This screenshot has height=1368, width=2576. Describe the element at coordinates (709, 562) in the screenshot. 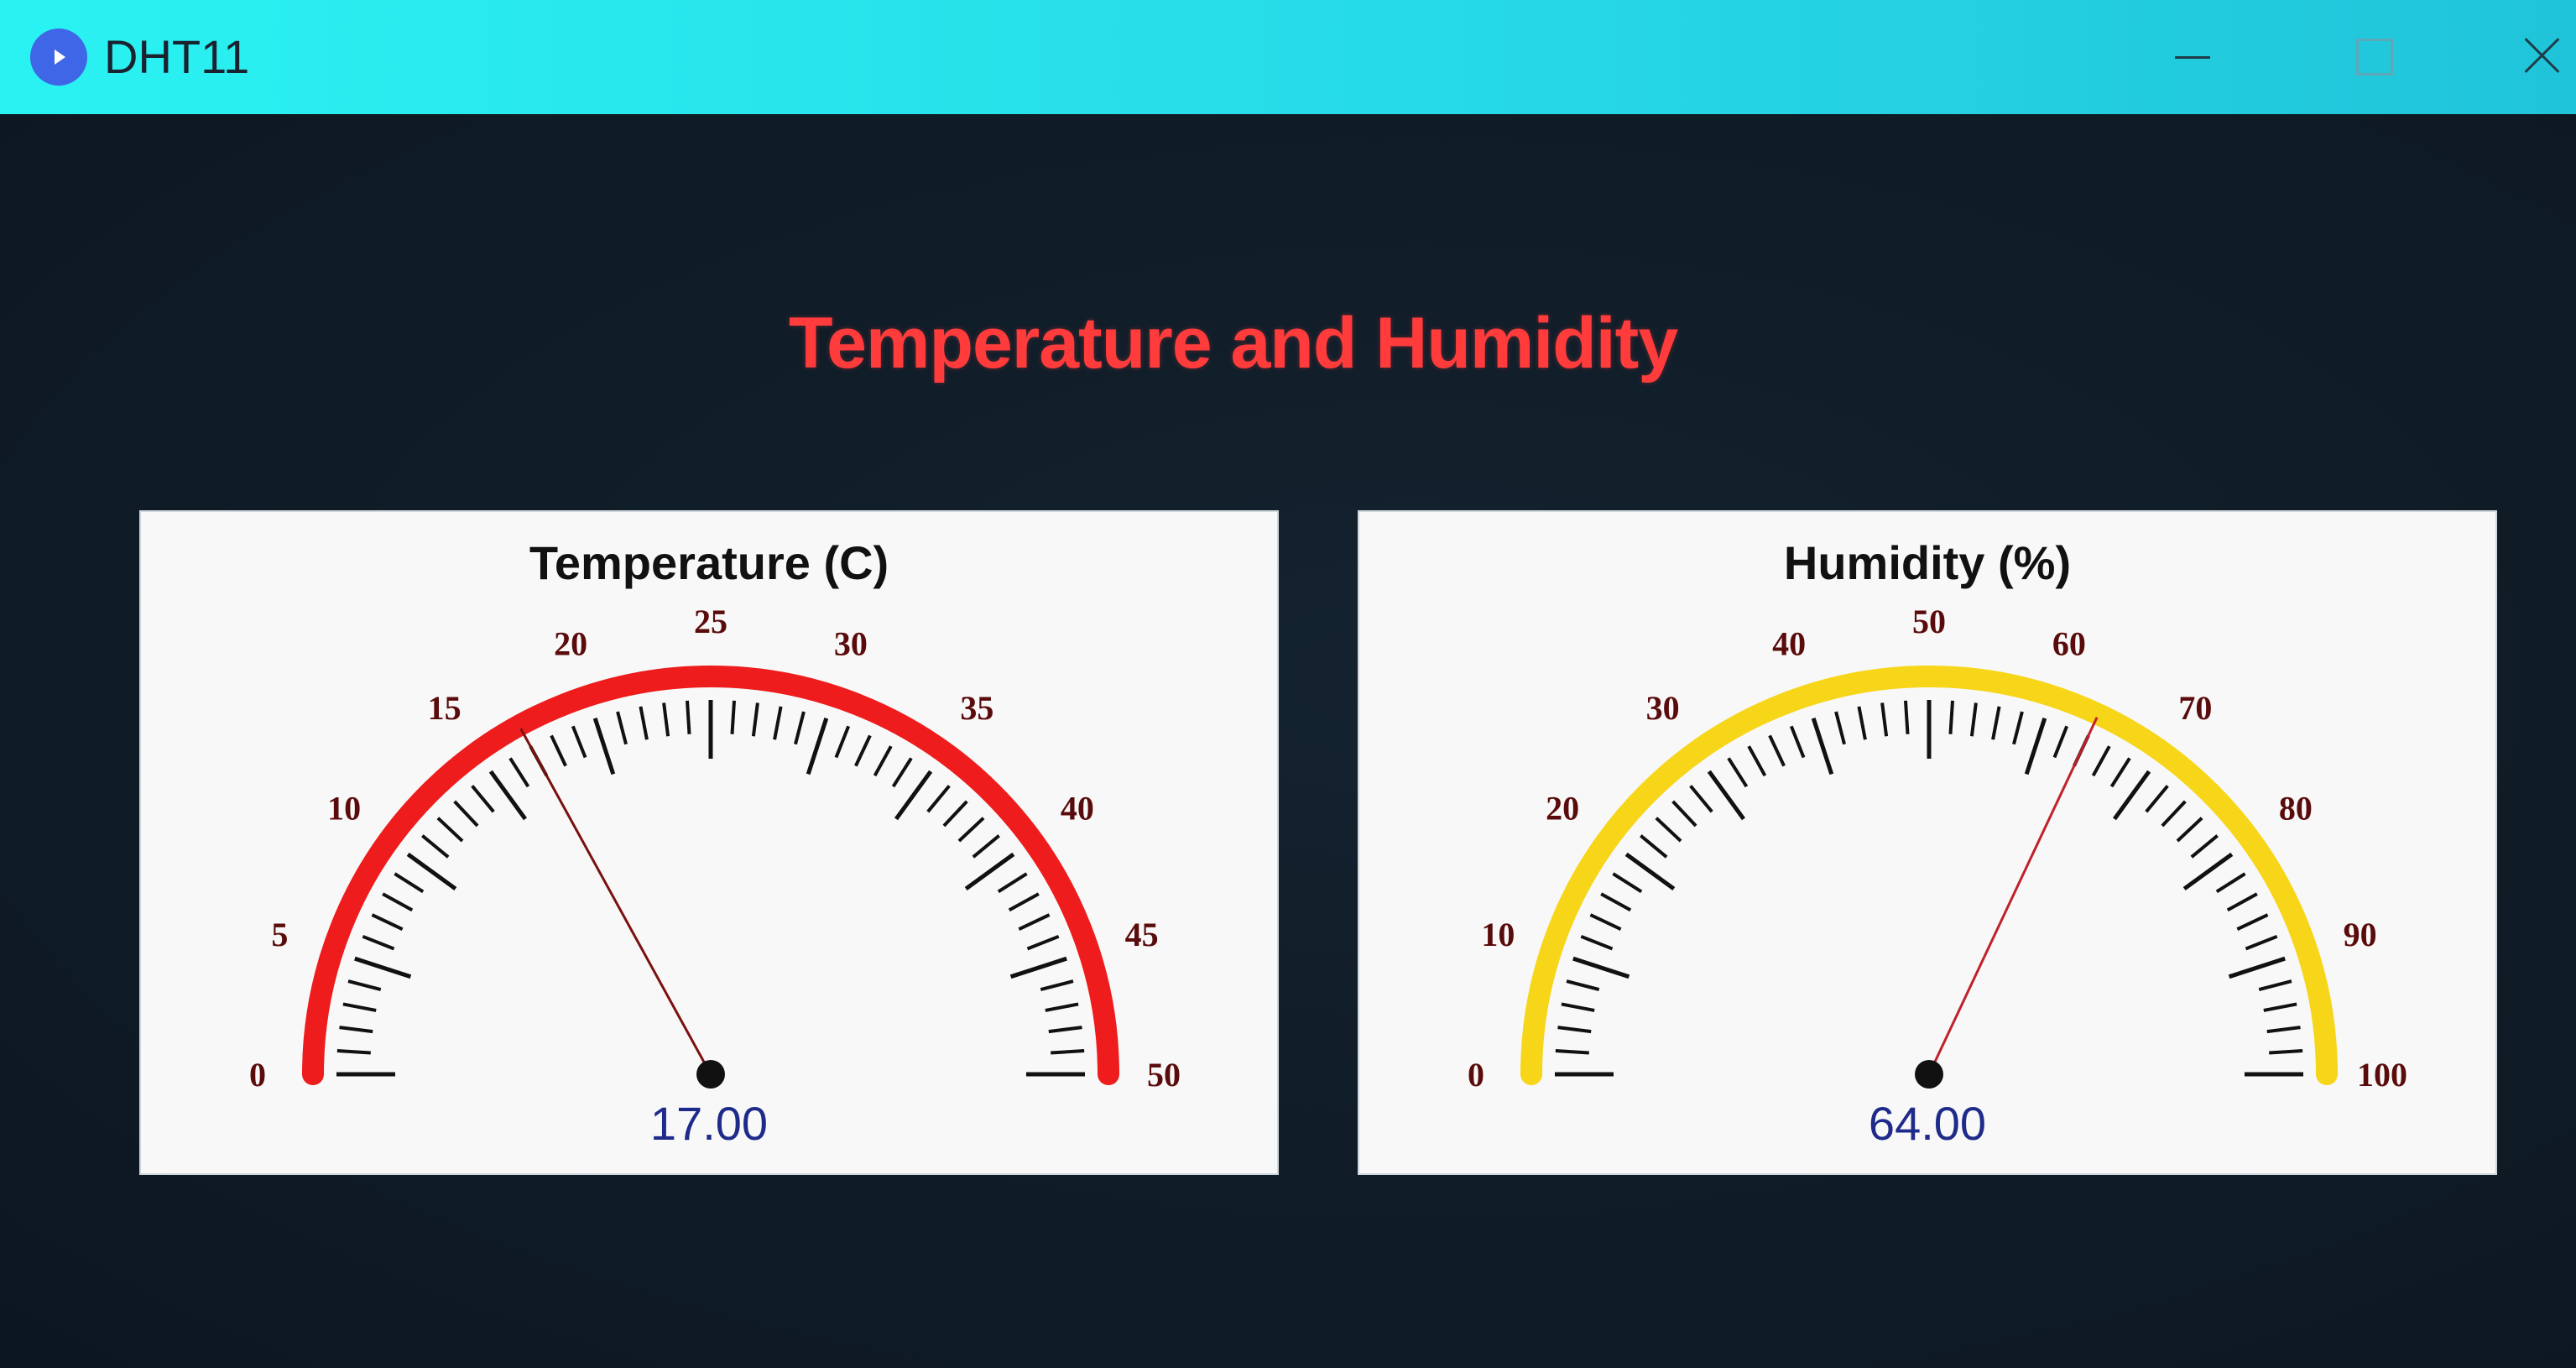

I see `gauge-title: Temperature (C)` at that location.